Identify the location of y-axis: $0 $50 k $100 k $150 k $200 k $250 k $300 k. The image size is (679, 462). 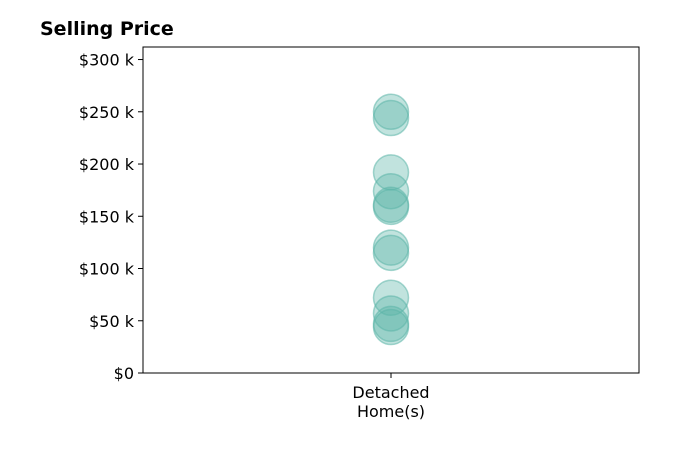
(111, 217).